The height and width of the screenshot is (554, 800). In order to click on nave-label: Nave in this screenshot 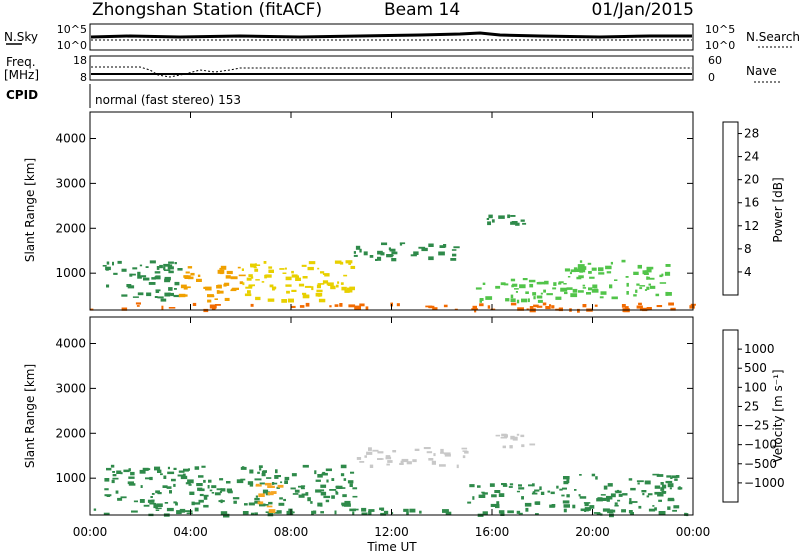, I will do `click(761, 71)`.